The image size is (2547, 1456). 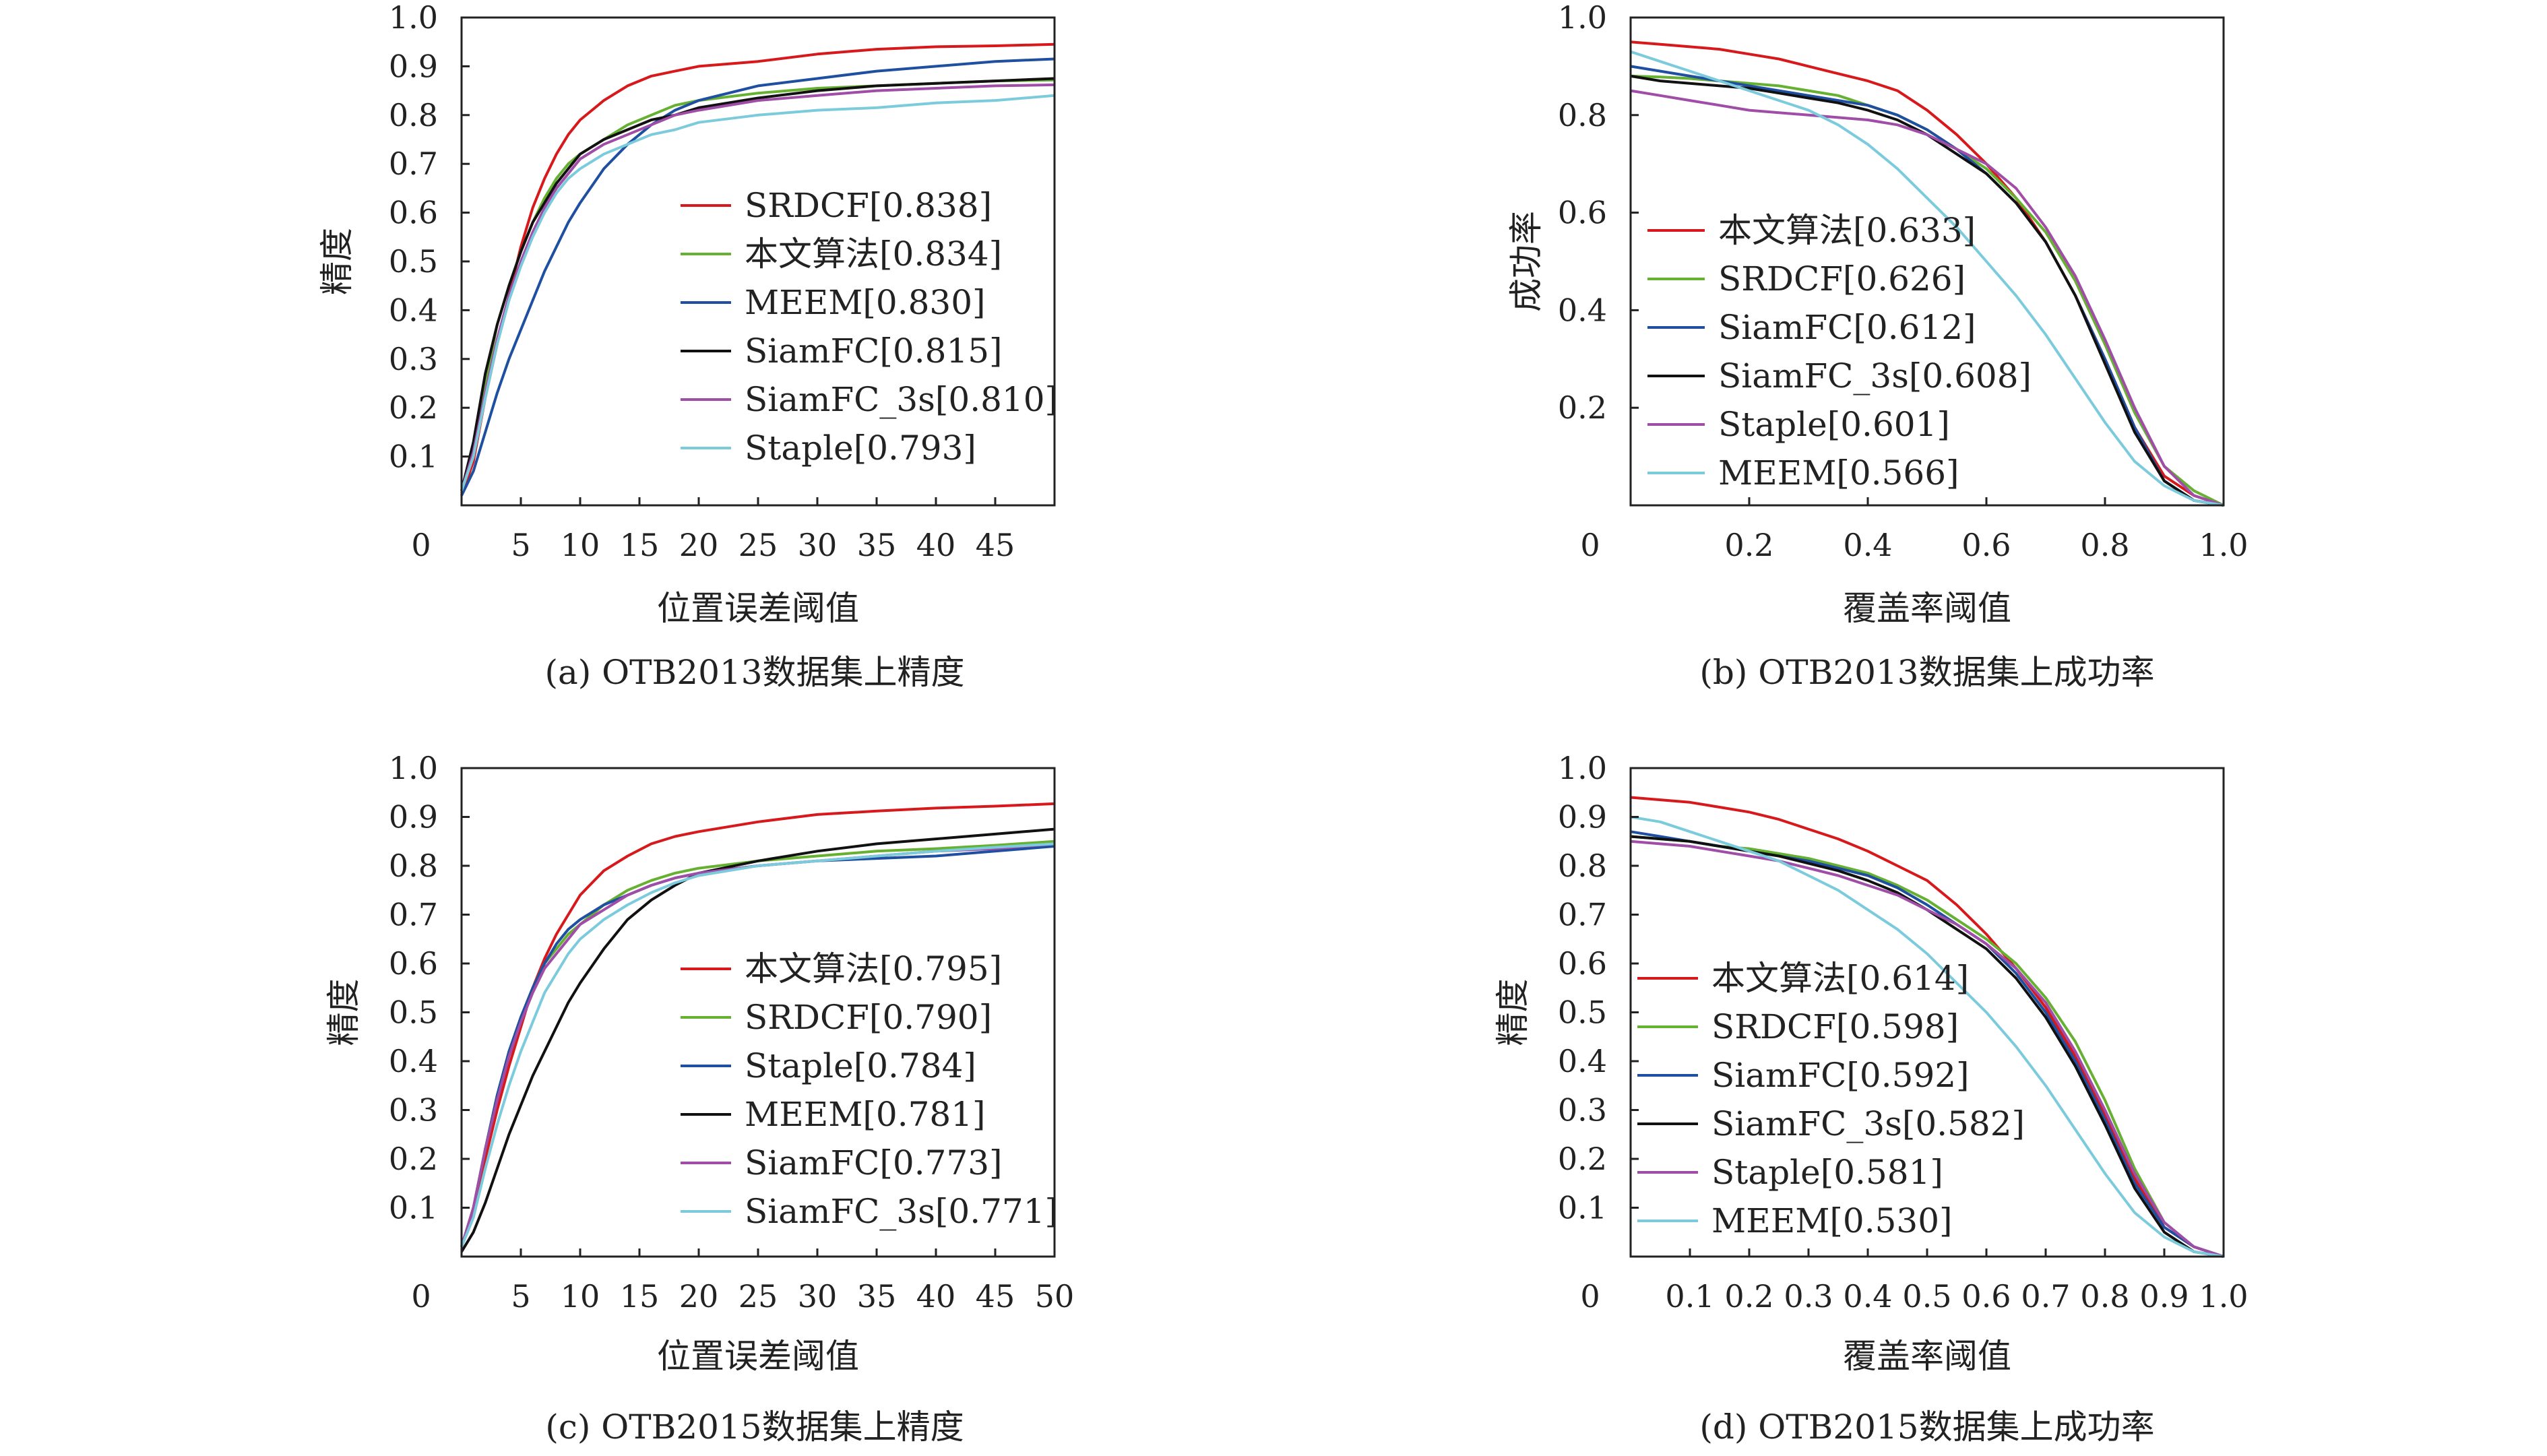 What do you see at coordinates (869, 1018) in the screenshot?
I see `legend-entry-label: SRDCF[0.790]` at bounding box center [869, 1018].